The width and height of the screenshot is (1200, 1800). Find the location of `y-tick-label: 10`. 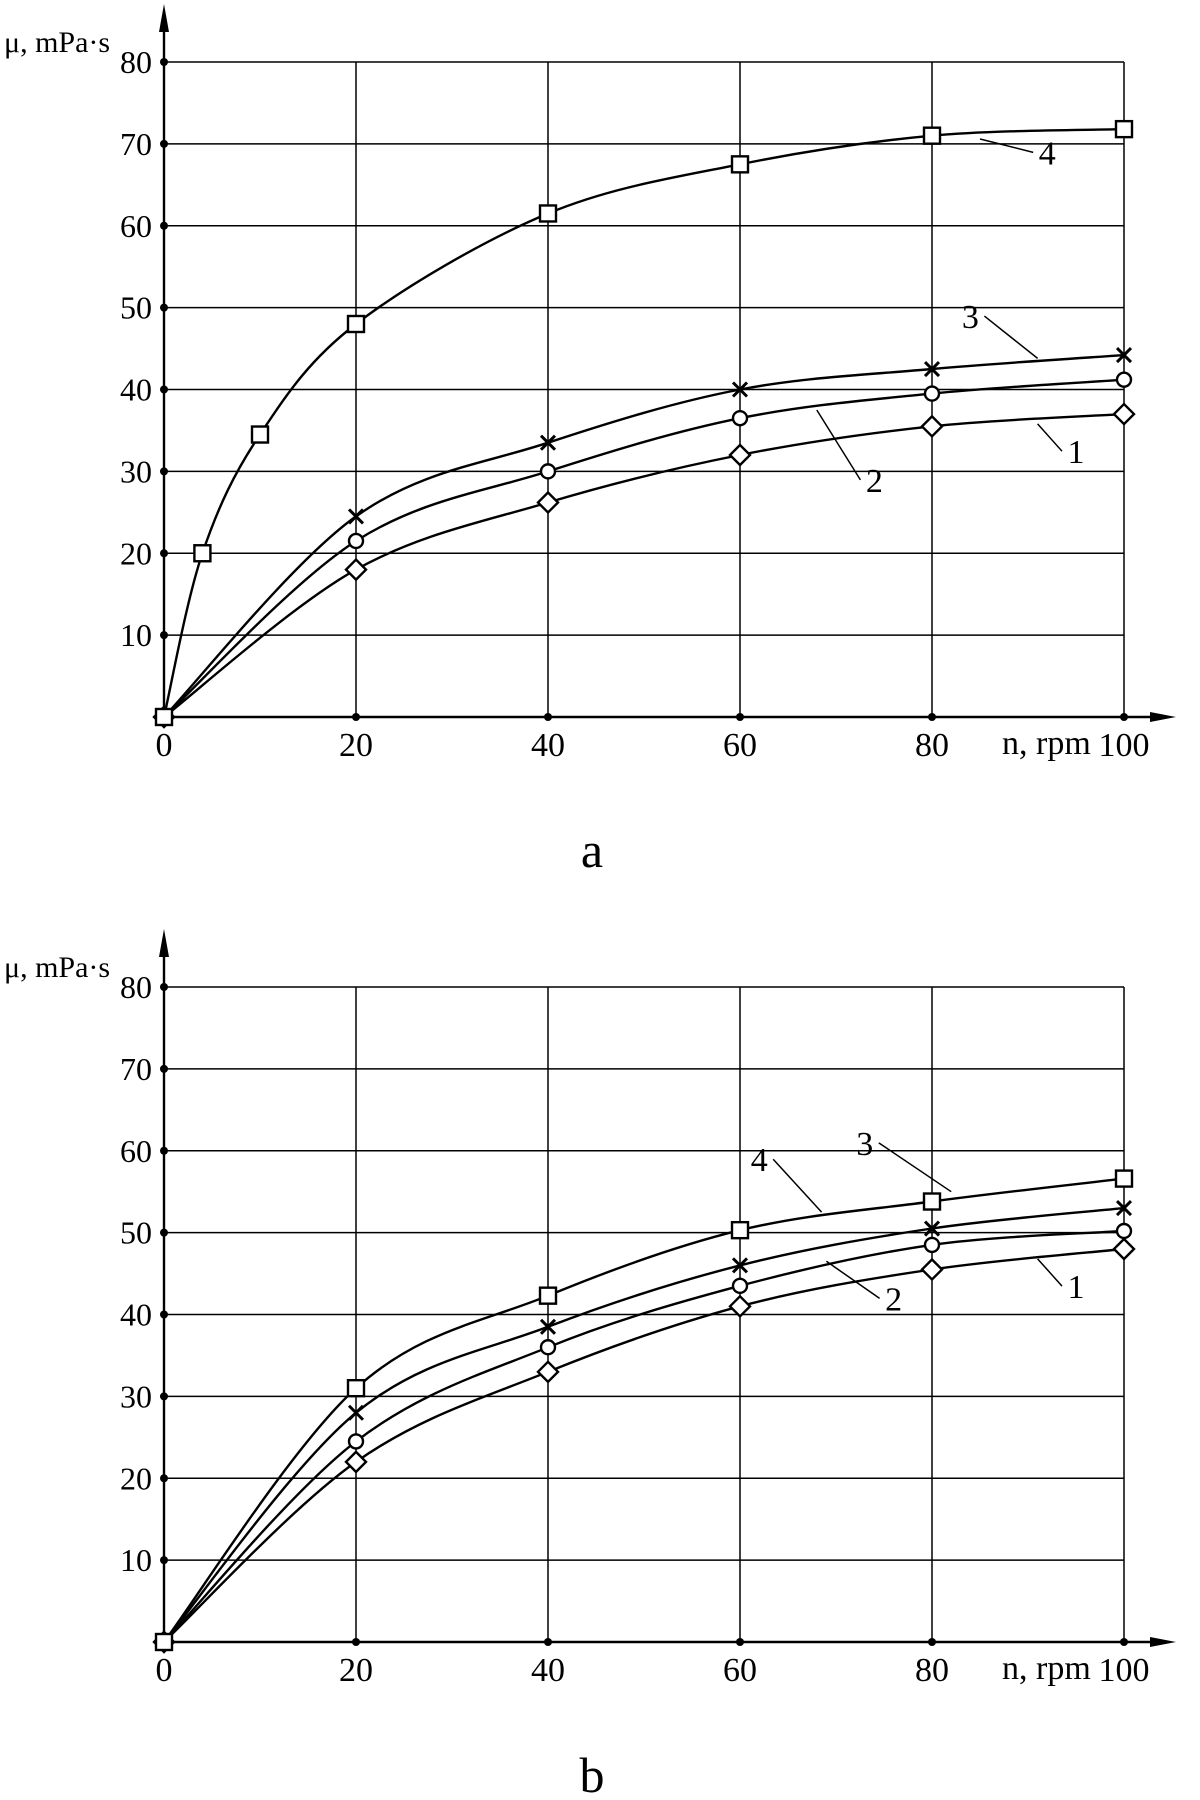

y-tick-label: 10 is located at coordinates (136, 635).